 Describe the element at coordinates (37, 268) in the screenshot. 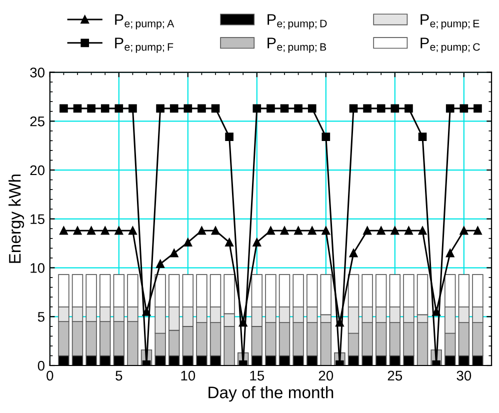

I see `y-tick-label: 10` at that location.